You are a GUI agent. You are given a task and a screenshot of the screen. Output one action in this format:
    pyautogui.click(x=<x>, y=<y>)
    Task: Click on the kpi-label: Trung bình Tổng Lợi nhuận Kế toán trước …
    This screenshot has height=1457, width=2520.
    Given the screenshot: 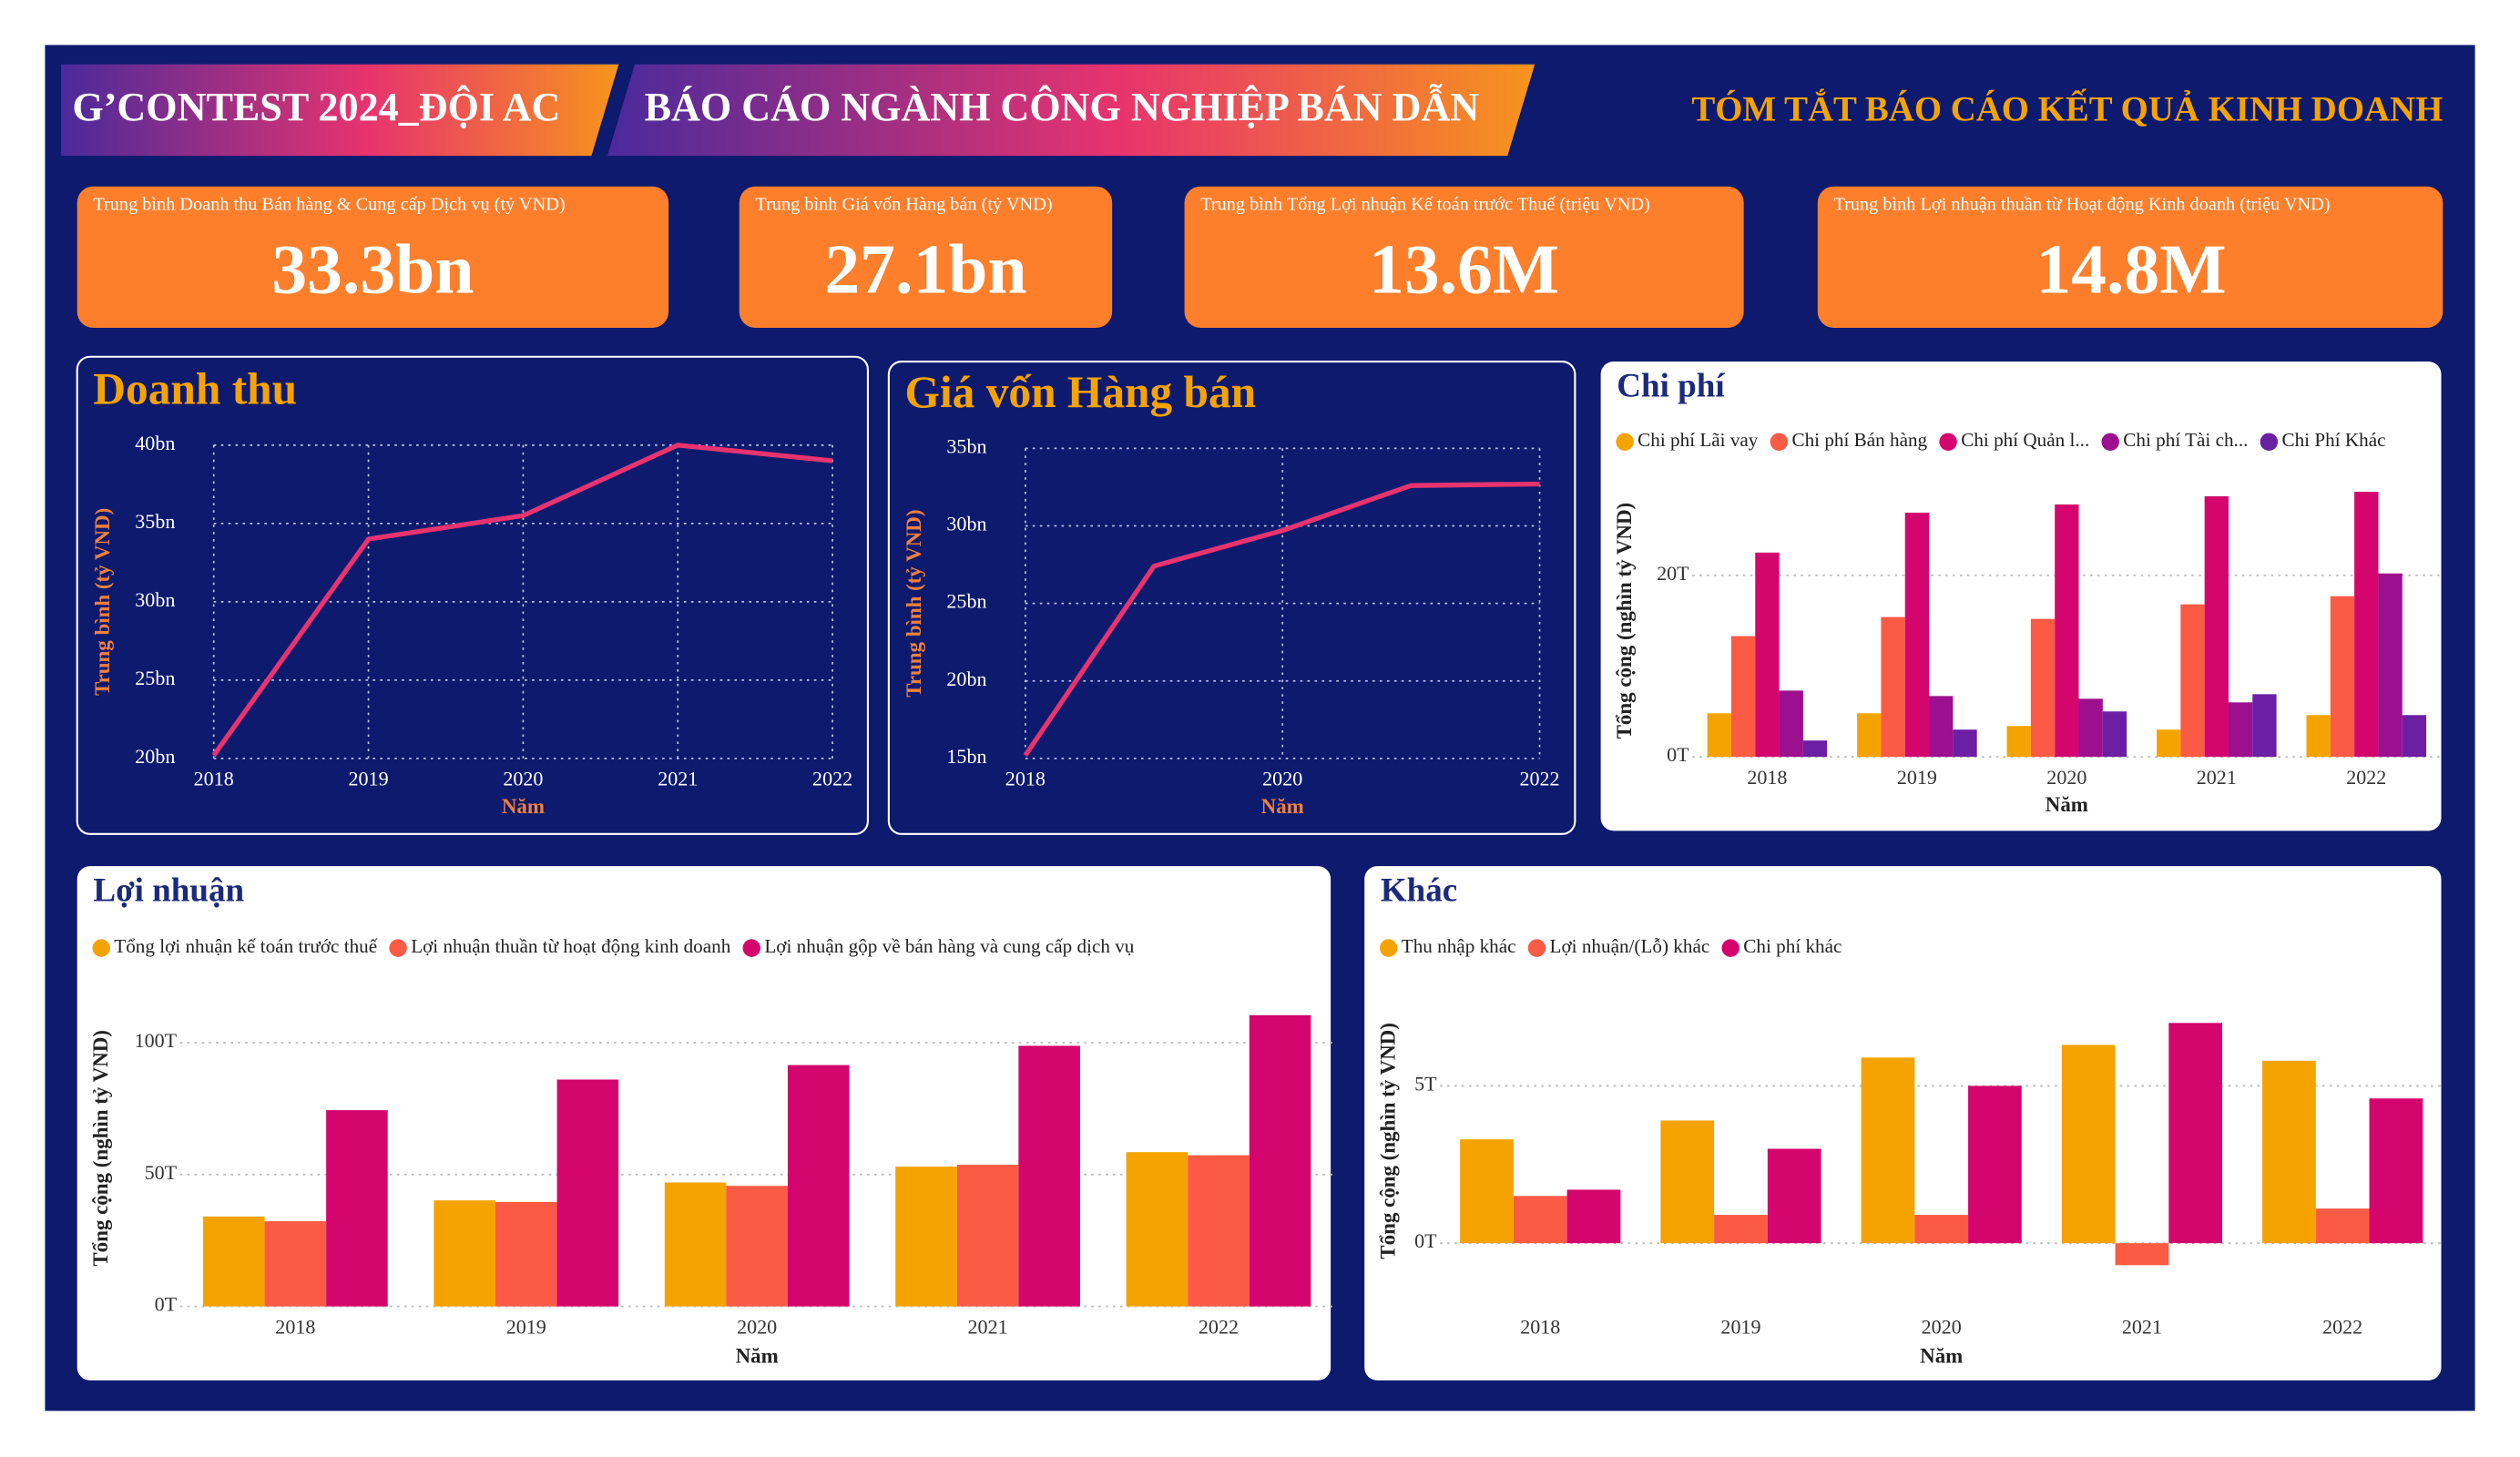 What is the action you would take?
    pyautogui.click(x=1425, y=205)
    